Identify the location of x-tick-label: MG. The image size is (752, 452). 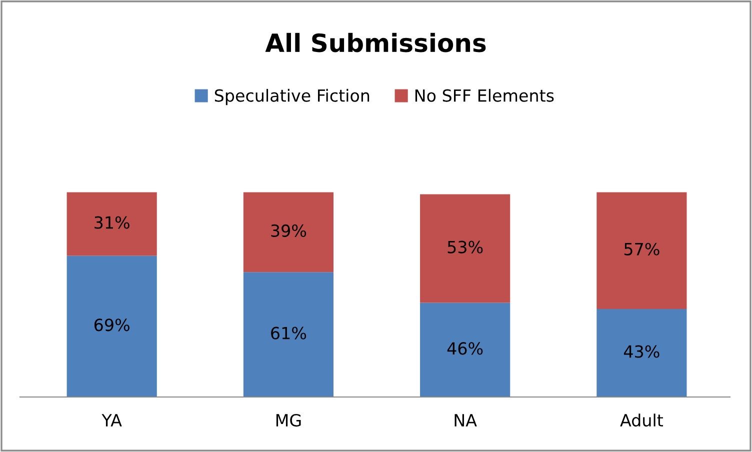
(288, 420).